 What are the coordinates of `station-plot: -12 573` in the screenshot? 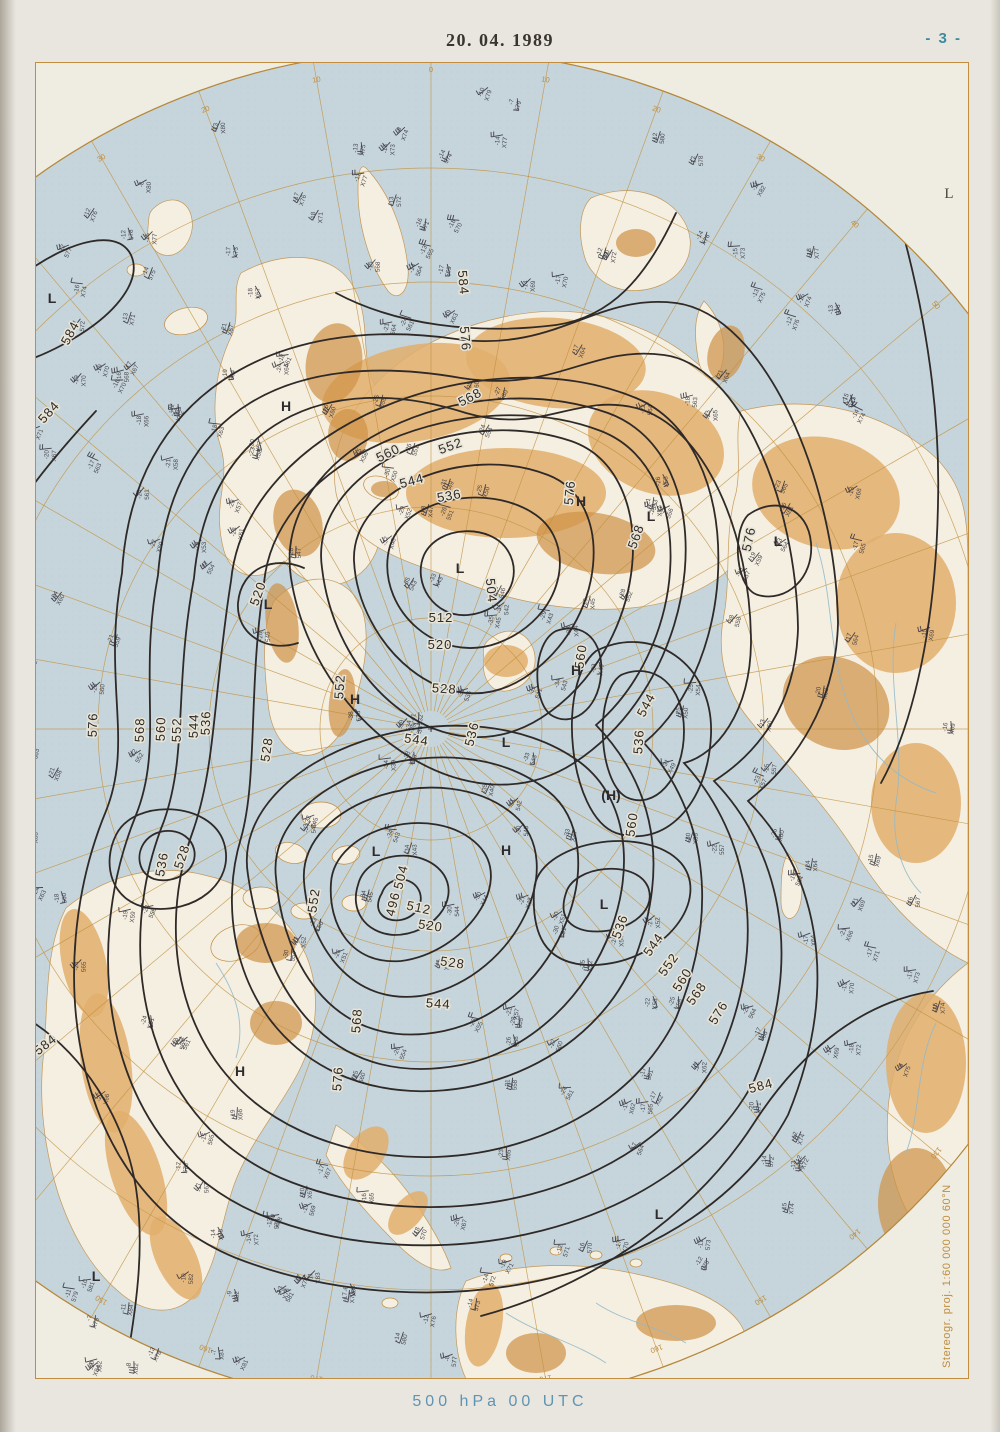 It's located at (703, 1243).